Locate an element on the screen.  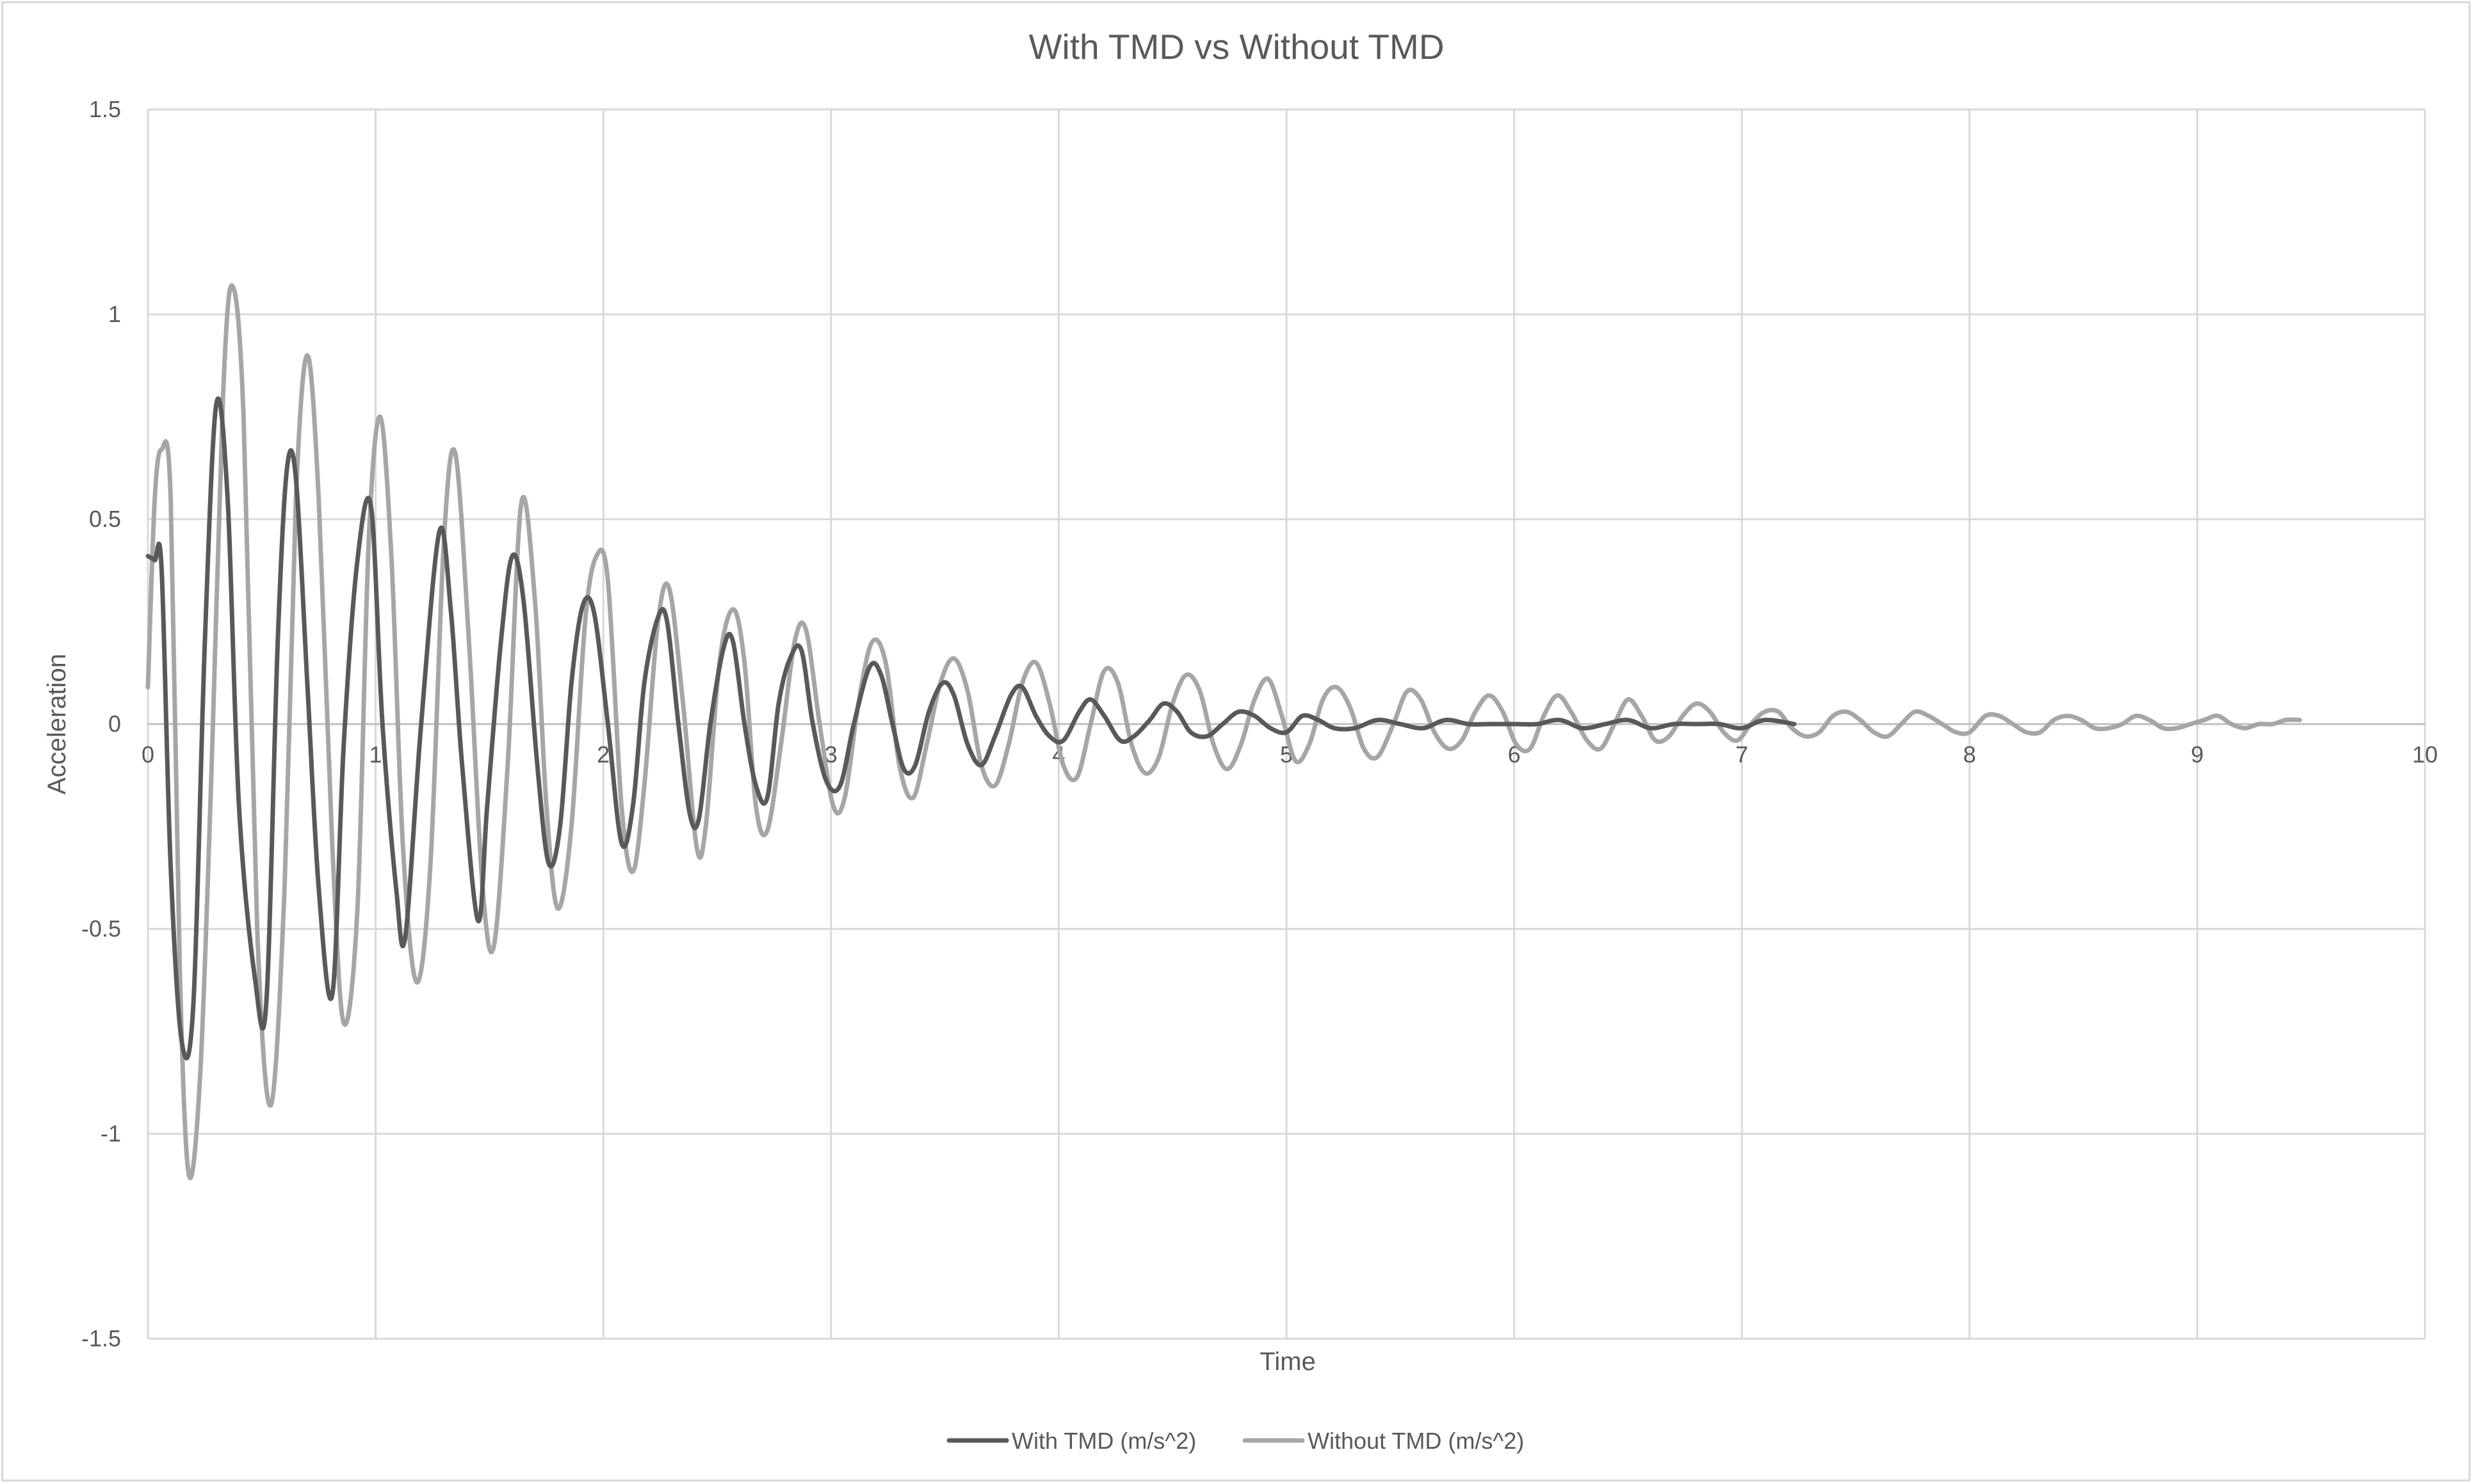
x-tick-label: 10 is located at coordinates (2425, 755).